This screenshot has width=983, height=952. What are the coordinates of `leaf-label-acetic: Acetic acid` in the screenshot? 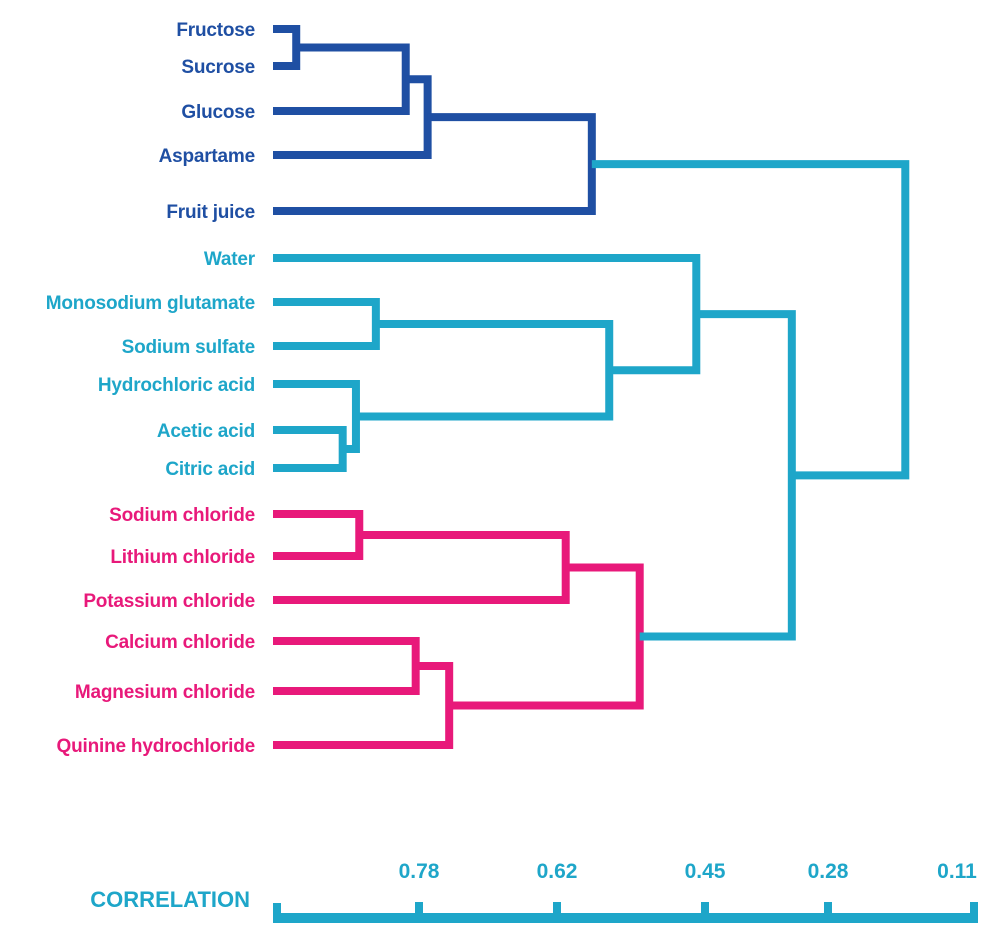 It's located at (206, 431).